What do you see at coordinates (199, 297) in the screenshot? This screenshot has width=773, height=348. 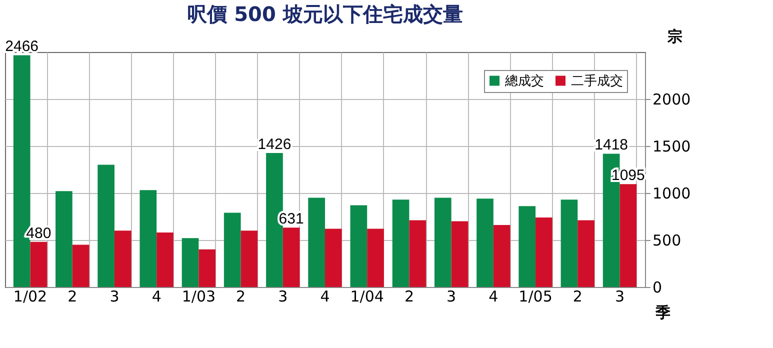 I see `x-tick-label: 1/03` at bounding box center [199, 297].